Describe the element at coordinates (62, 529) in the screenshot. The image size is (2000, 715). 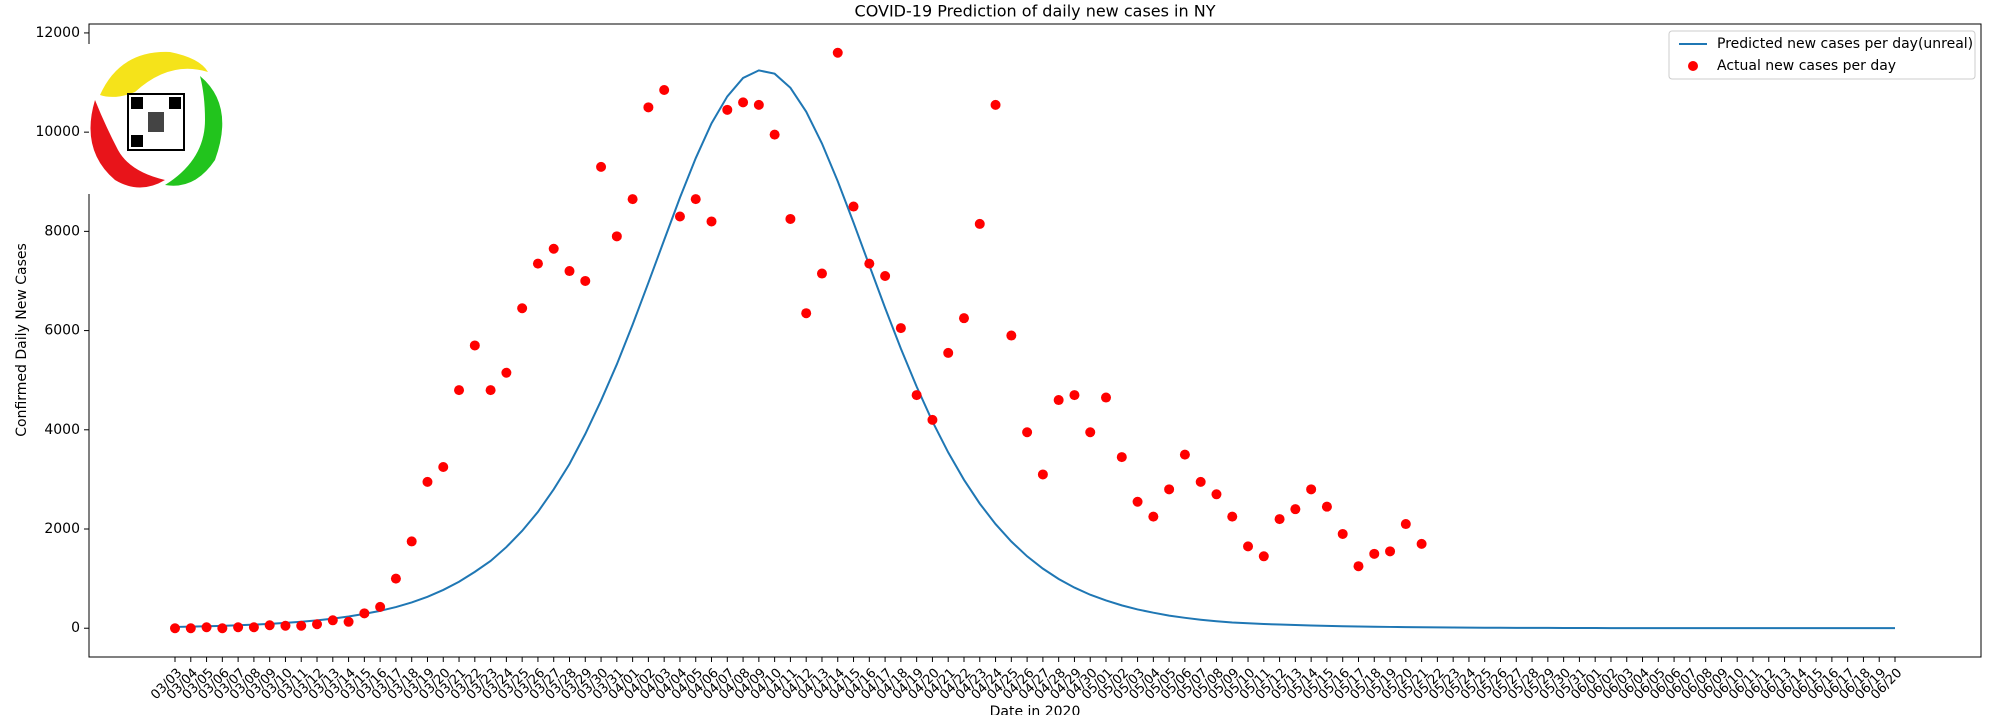
I see `y-tick-label: 2000` at that location.